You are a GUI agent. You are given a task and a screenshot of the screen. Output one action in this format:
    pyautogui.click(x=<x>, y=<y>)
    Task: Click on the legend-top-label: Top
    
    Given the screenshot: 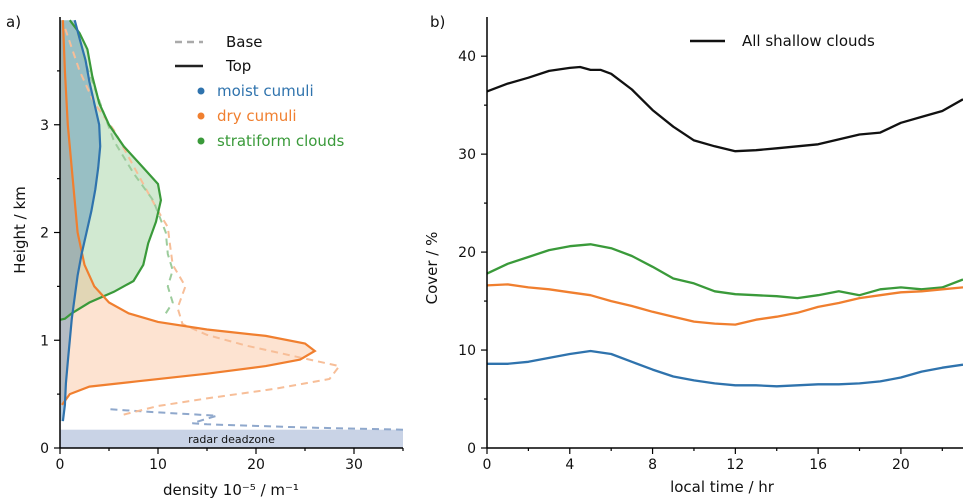 What is the action you would take?
    pyautogui.click(x=238, y=66)
    